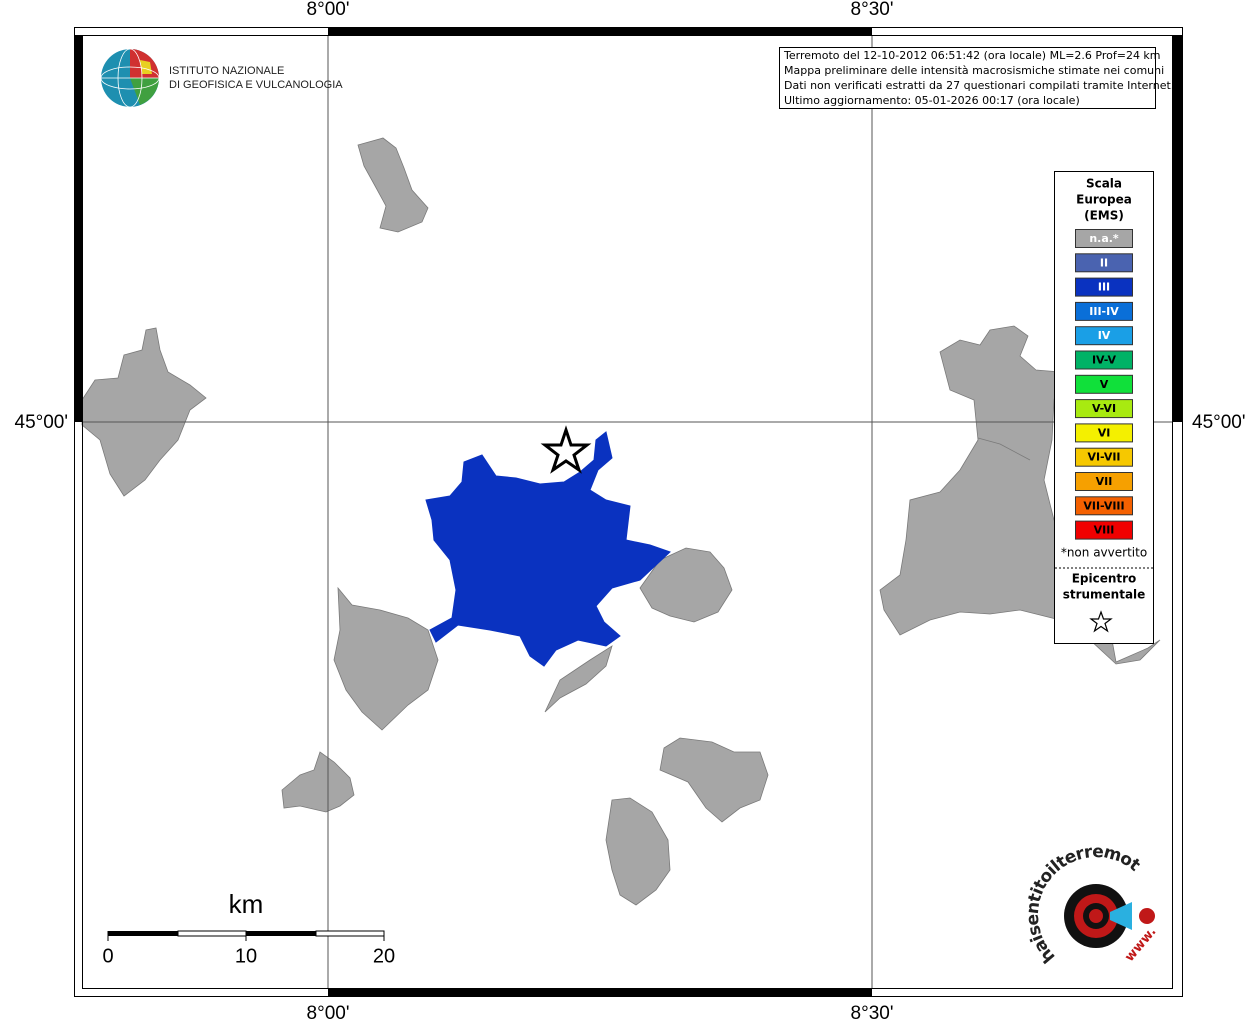  Describe the element at coordinates (1104, 200) in the screenshot. I see `legend-title: Europea` at that location.